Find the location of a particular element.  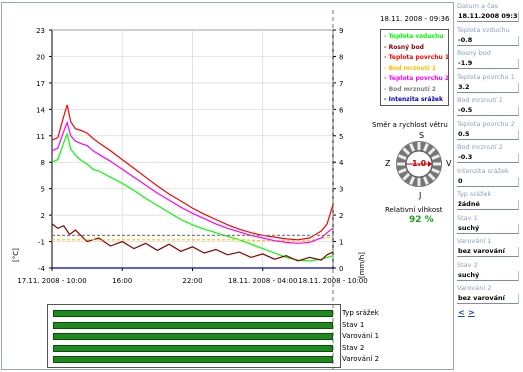

status-label: Stav 2 is located at coordinates (353, 347).